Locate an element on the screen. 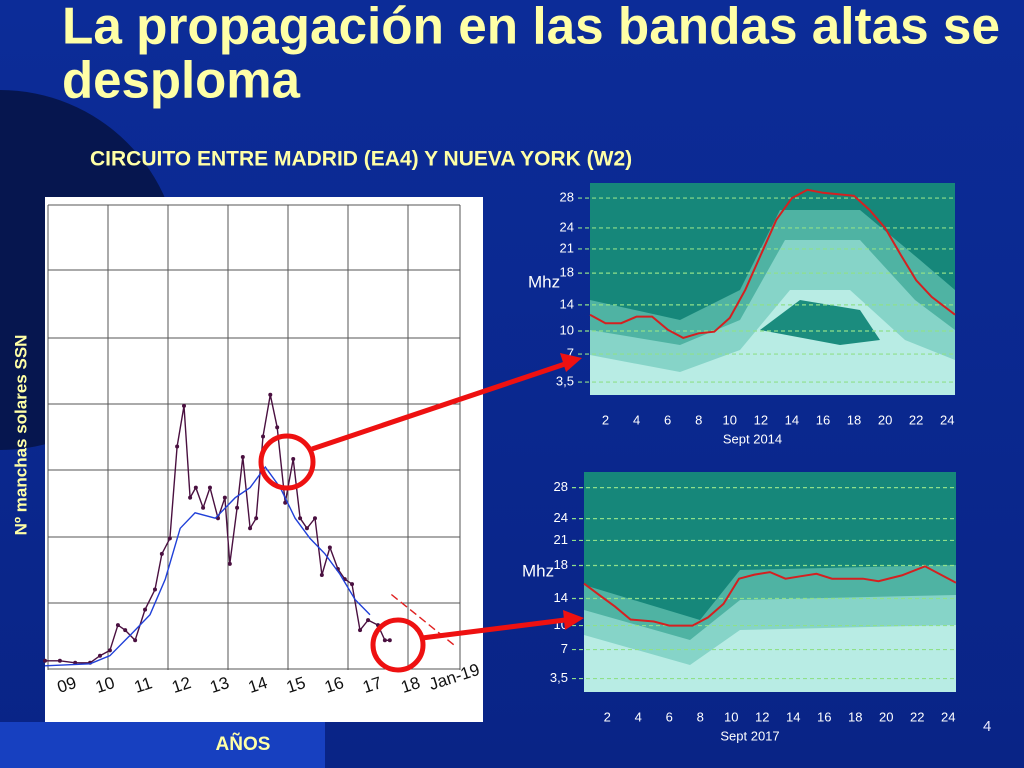 The height and width of the screenshot is (768, 1024). x-tick: 12 is located at coordinates (181, 685).